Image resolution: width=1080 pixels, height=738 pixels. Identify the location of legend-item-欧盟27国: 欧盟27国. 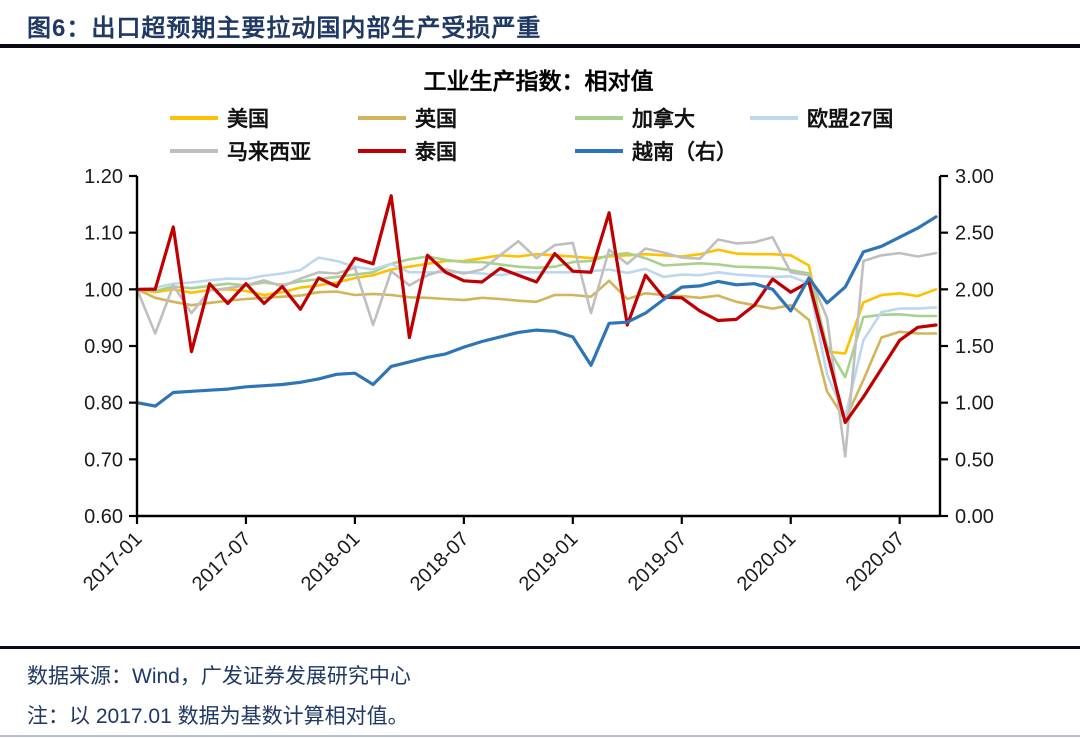
(822, 118).